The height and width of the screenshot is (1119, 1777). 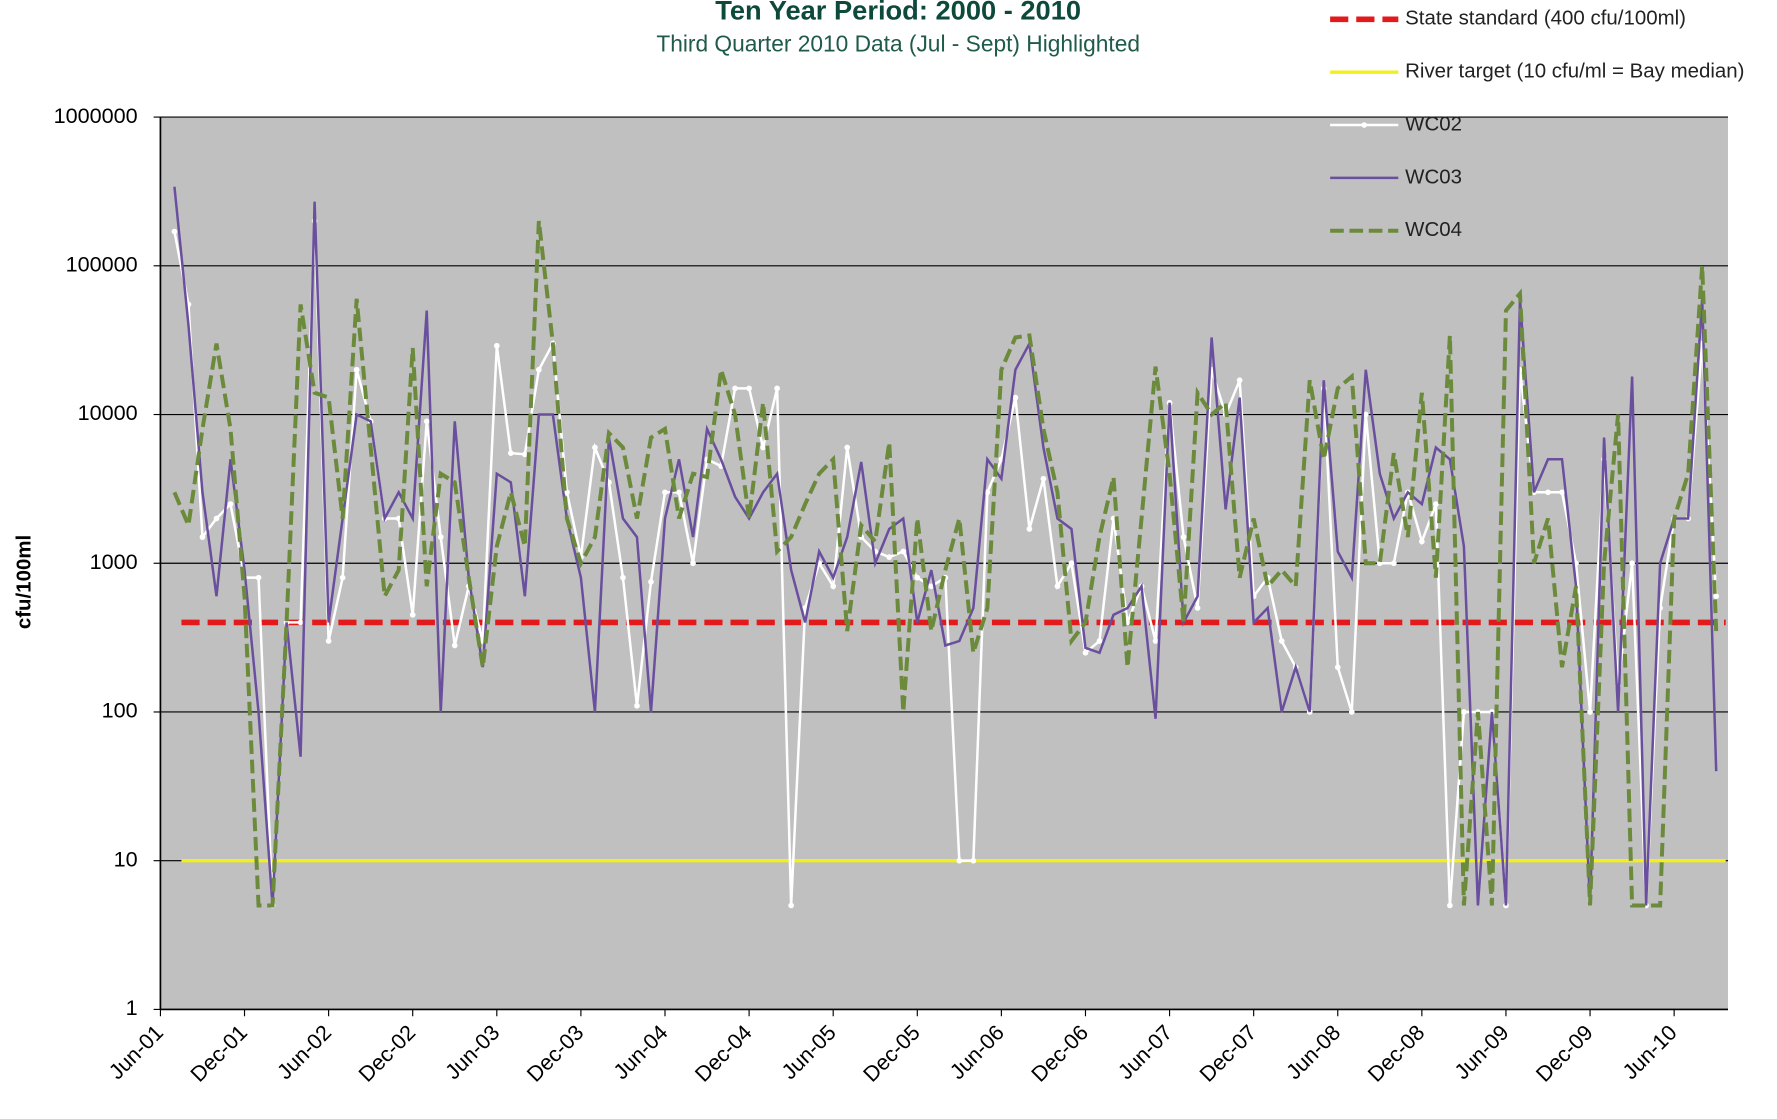 What do you see at coordinates (1227, 1053) in the screenshot?
I see `x-tick-label: Dec-07` at bounding box center [1227, 1053].